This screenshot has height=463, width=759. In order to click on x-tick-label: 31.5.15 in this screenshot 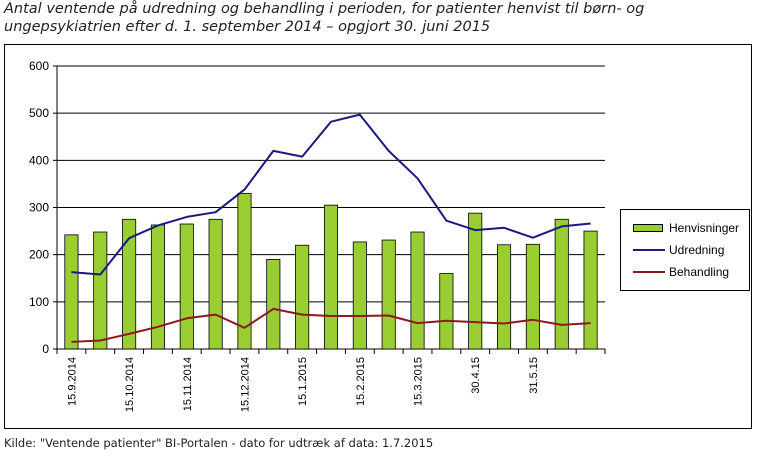, I will do `click(534, 375)`.